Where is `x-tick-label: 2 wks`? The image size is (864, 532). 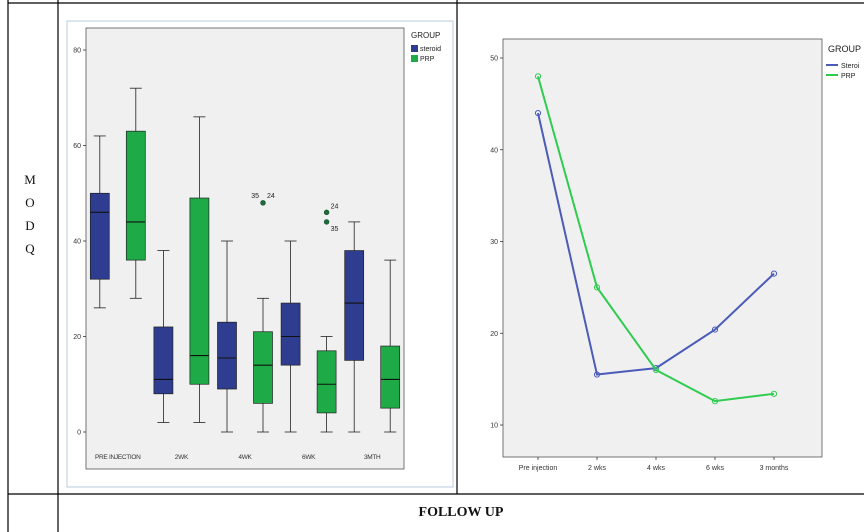
x-tick-label: 2 wks is located at coordinates (597, 468).